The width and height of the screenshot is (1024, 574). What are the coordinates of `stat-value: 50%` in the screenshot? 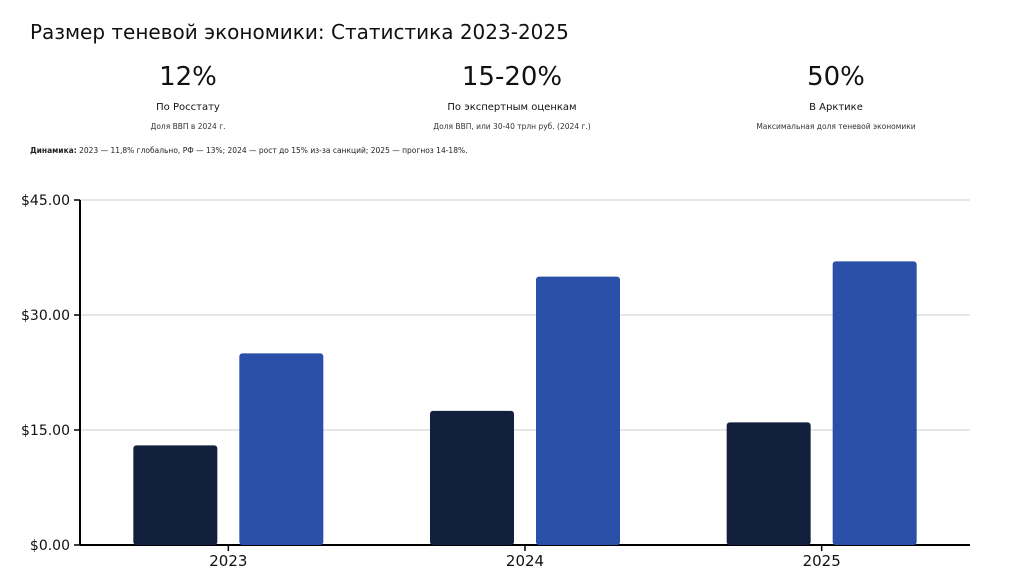 It's located at (836, 77).